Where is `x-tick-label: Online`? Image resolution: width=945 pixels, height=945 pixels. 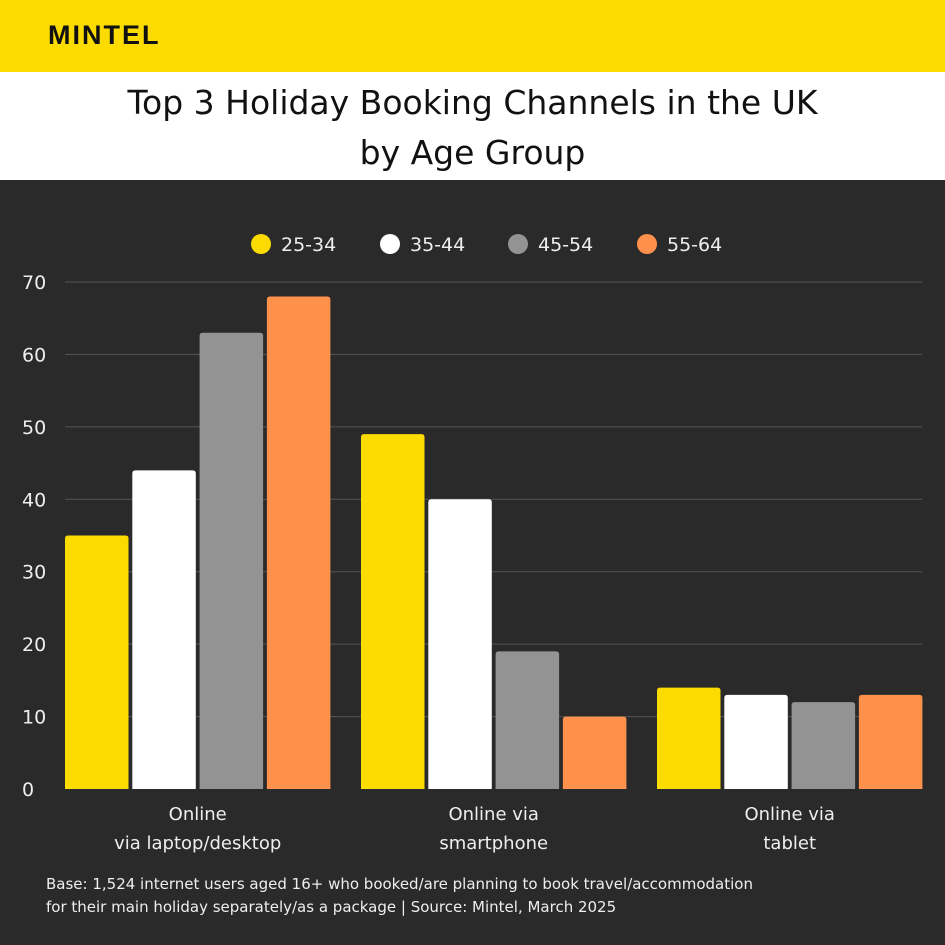
x-tick-label: Online is located at coordinates (198, 814).